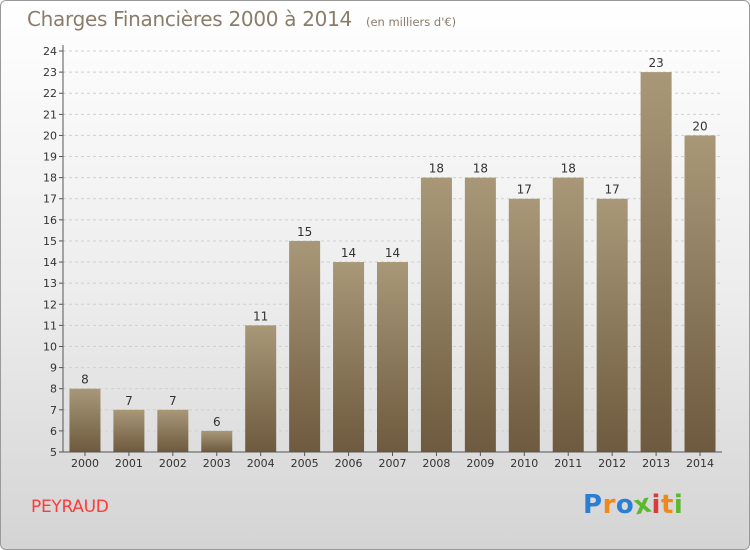  What do you see at coordinates (656, 463) in the screenshot?
I see `x-tick-label: 2013` at bounding box center [656, 463].